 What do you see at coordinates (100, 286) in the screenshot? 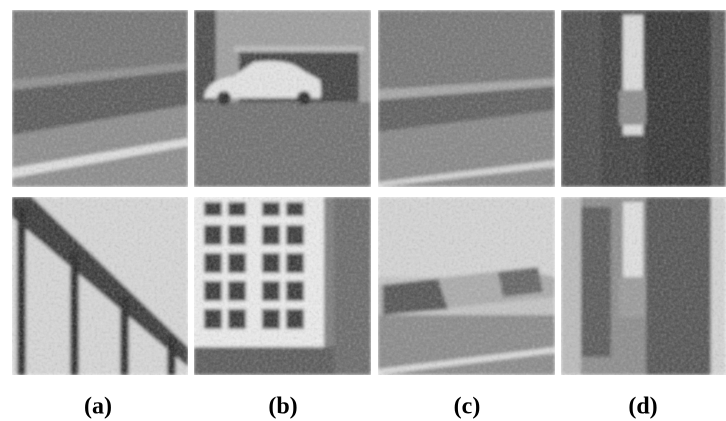
I see `panel-a-bottom` at bounding box center [100, 286].